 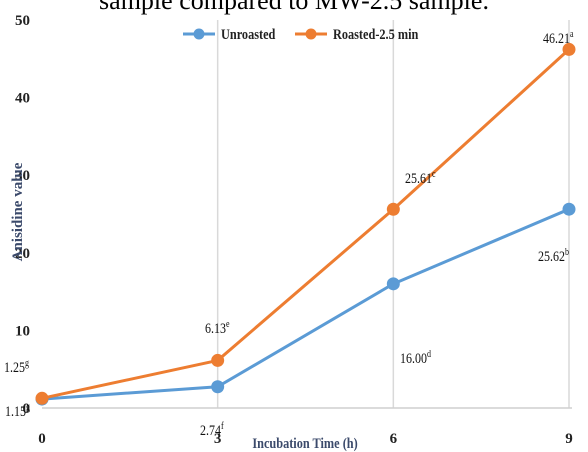 What do you see at coordinates (17, 410) in the screenshot?
I see `data-label: 1.15g` at bounding box center [17, 410].